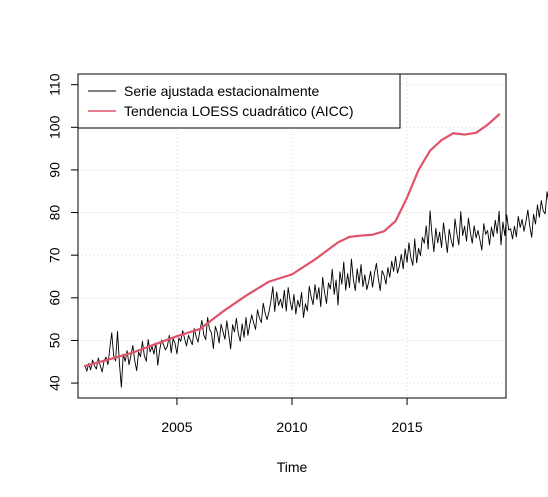 This screenshot has width=548, height=497. I want to click on x-axis: 2005 2010 2015, so click(292, 416).